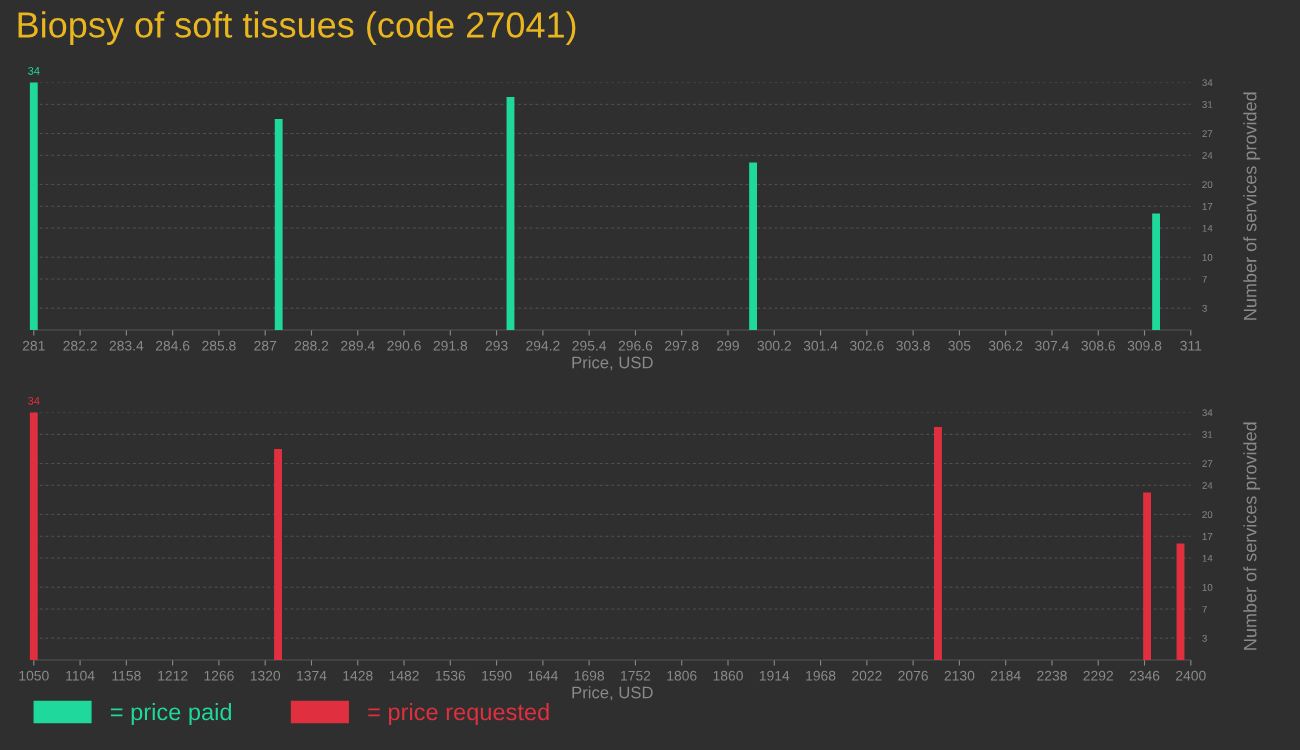 Image resolution: width=1300 pixels, height=750 pixels. I want to click on x-tick-label: 2238, so click(1052, 675).